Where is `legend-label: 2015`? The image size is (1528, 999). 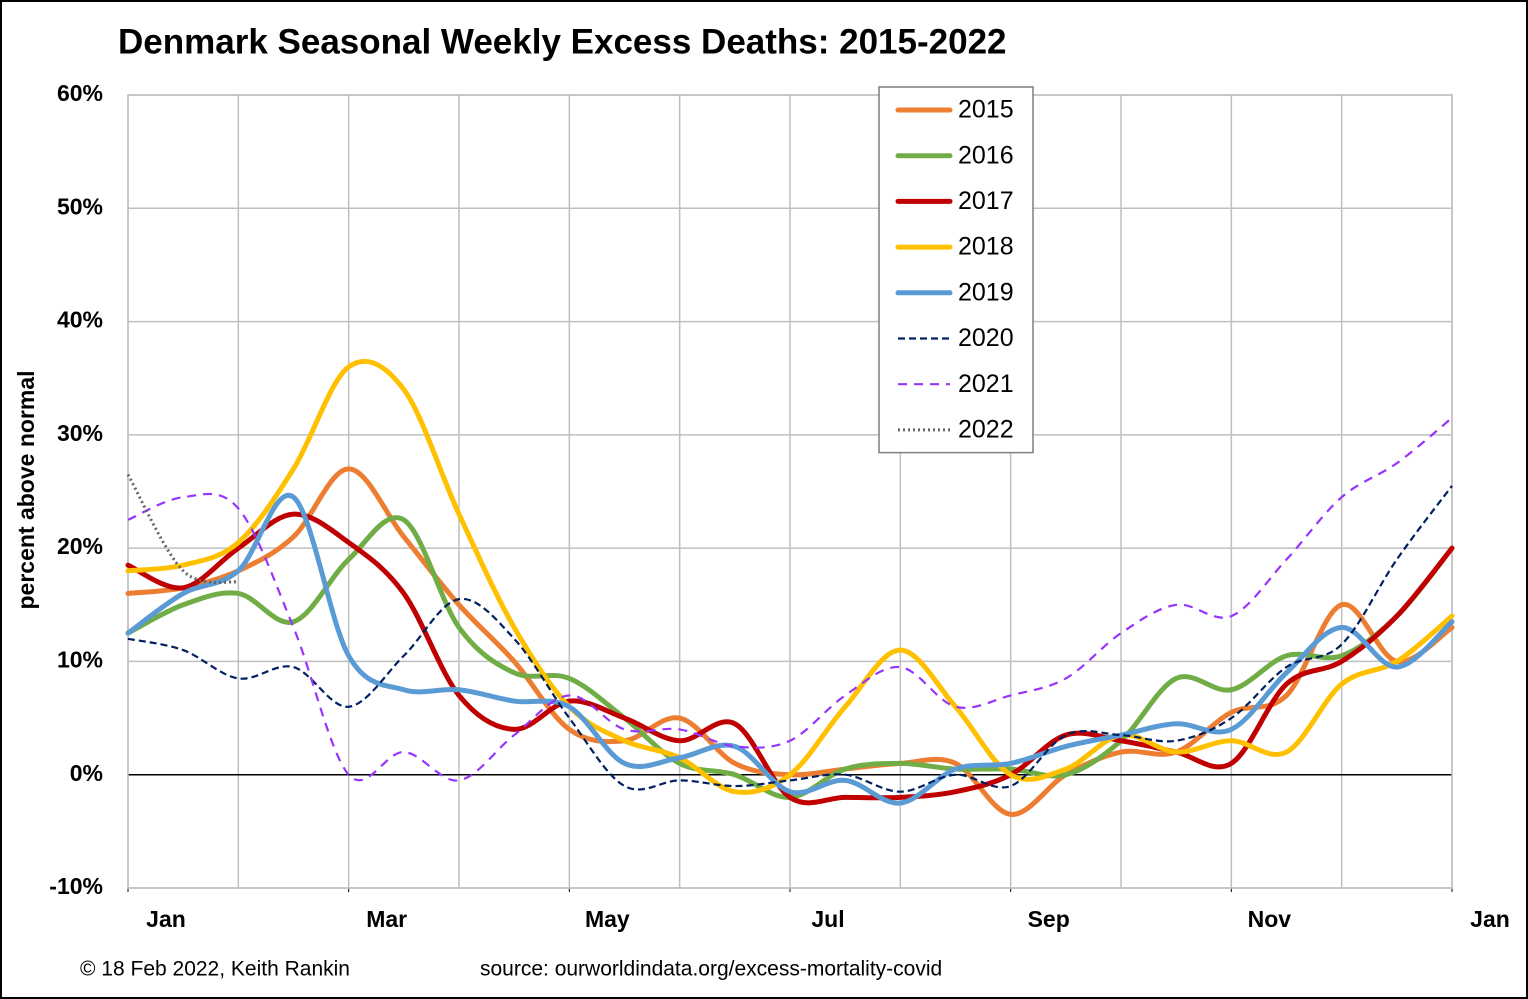 legend-label: 2015 is located at coordinates (986, 110).